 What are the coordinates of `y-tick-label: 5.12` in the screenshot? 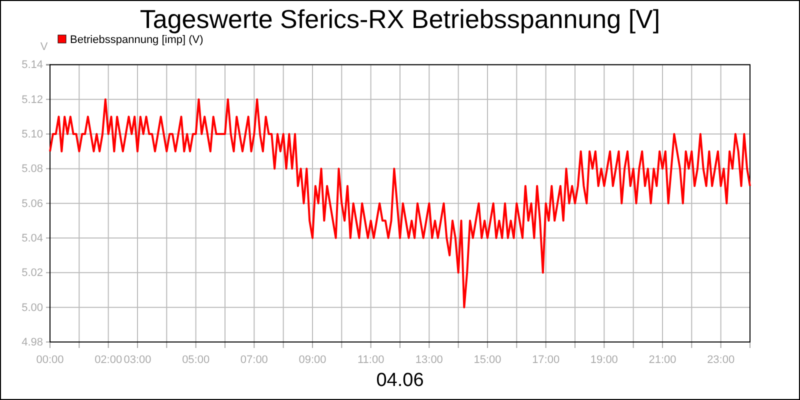 It's located at (32, 100).